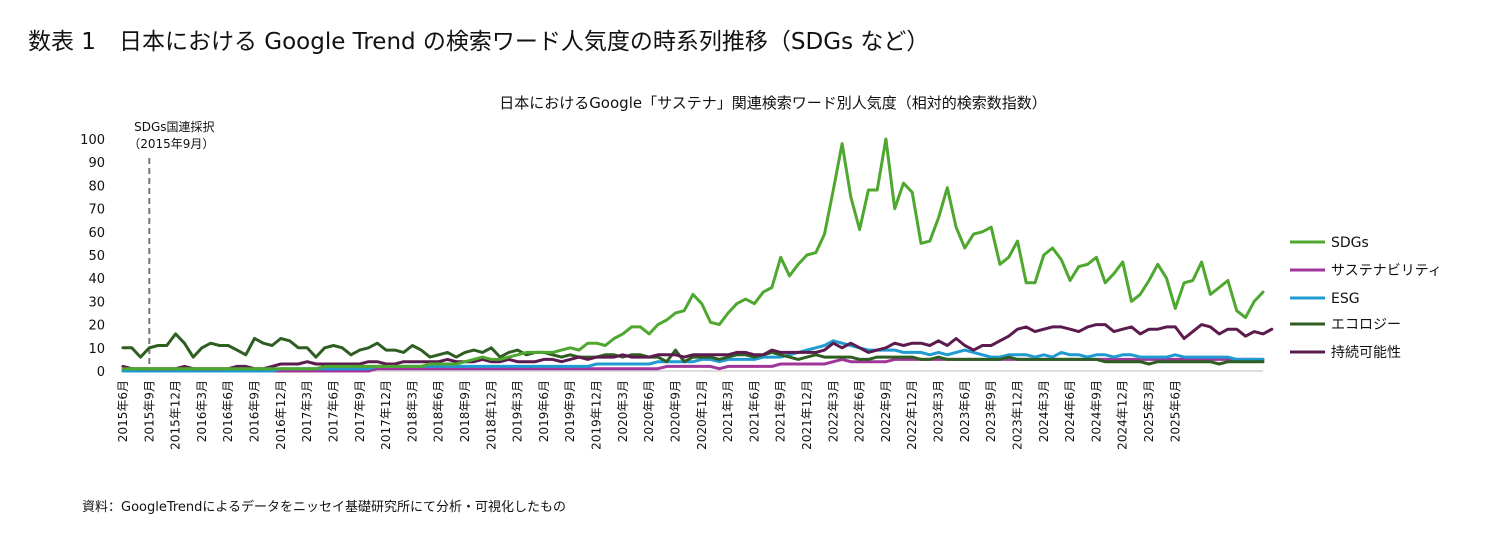  What do you see at coordinates (649, 411) in the screenshot?
I see `x-tick-label: 2020年6月` at bounding box center [649, 411].